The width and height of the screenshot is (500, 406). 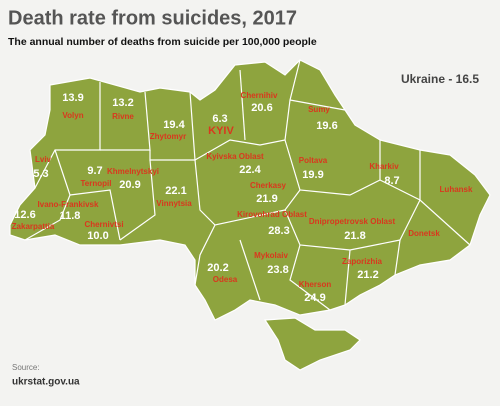 What do you see at coordinates (259, 95) in the screenshot?
I see `region-name: Chernihiv` at bounding box center [259, 95].